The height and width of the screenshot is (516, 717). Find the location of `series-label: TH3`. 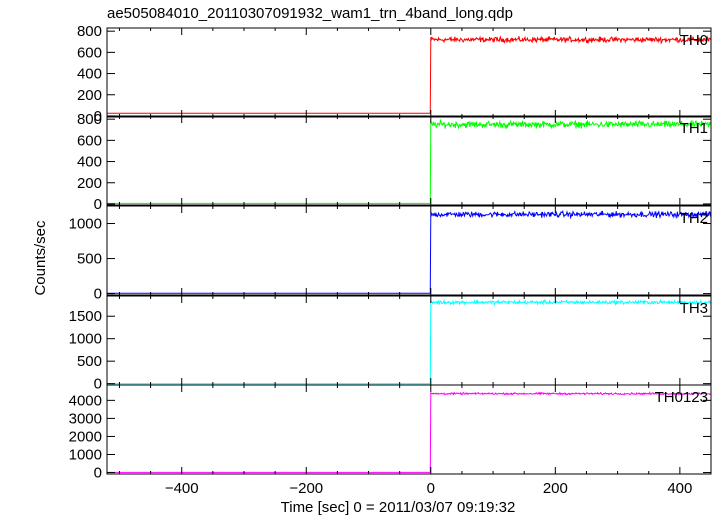

series-label: TH3 is located at coordinates (694, 308).